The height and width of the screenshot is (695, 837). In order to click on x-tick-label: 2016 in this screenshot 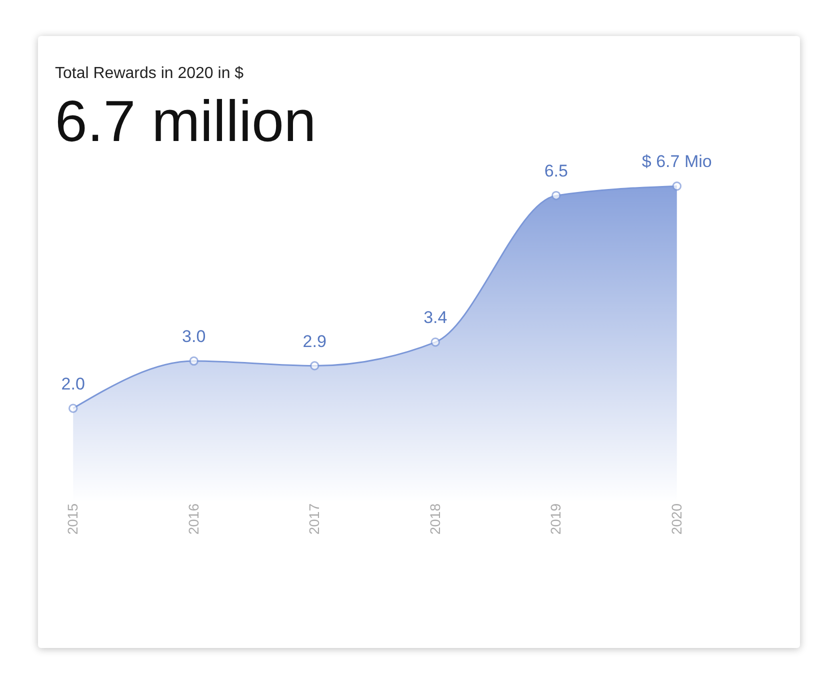, I will do `click(193, 519)`.